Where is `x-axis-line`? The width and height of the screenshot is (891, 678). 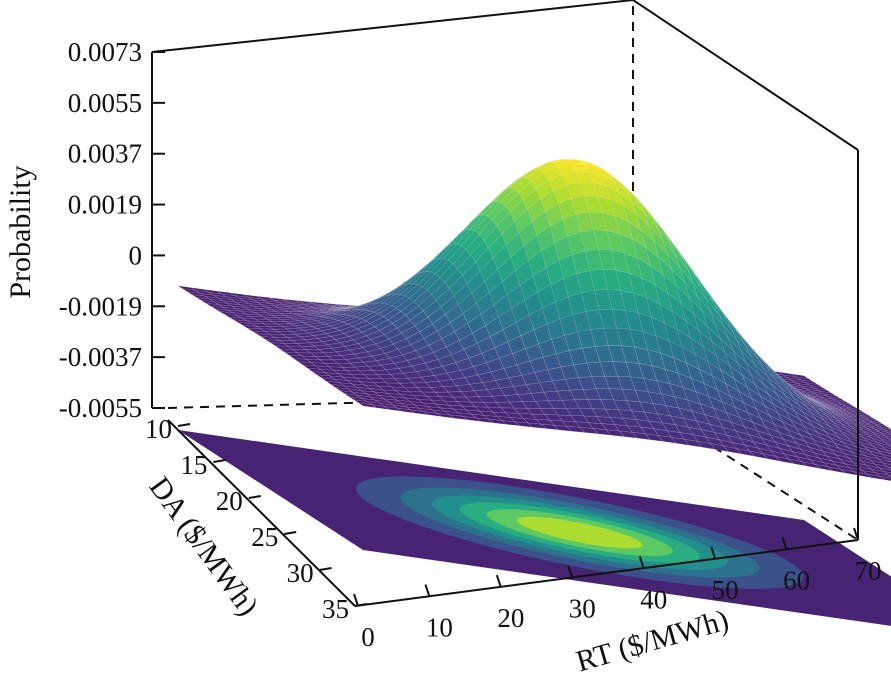
x-axis-line is located at coordinates (606, 573).